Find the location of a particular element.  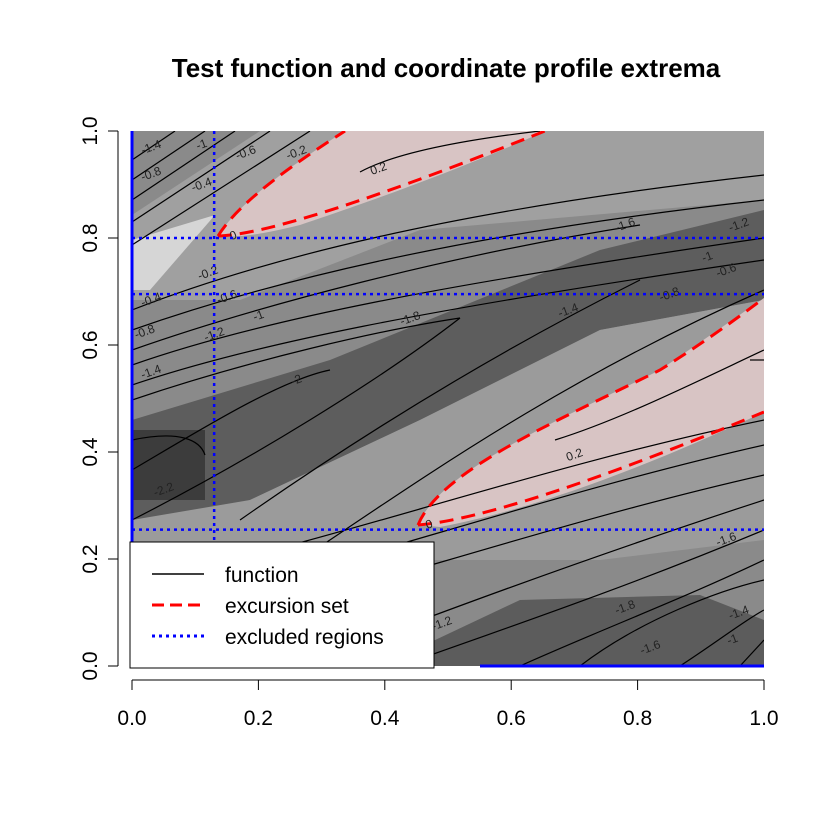

legend-label-function: function is located at coordinates (262, 575).